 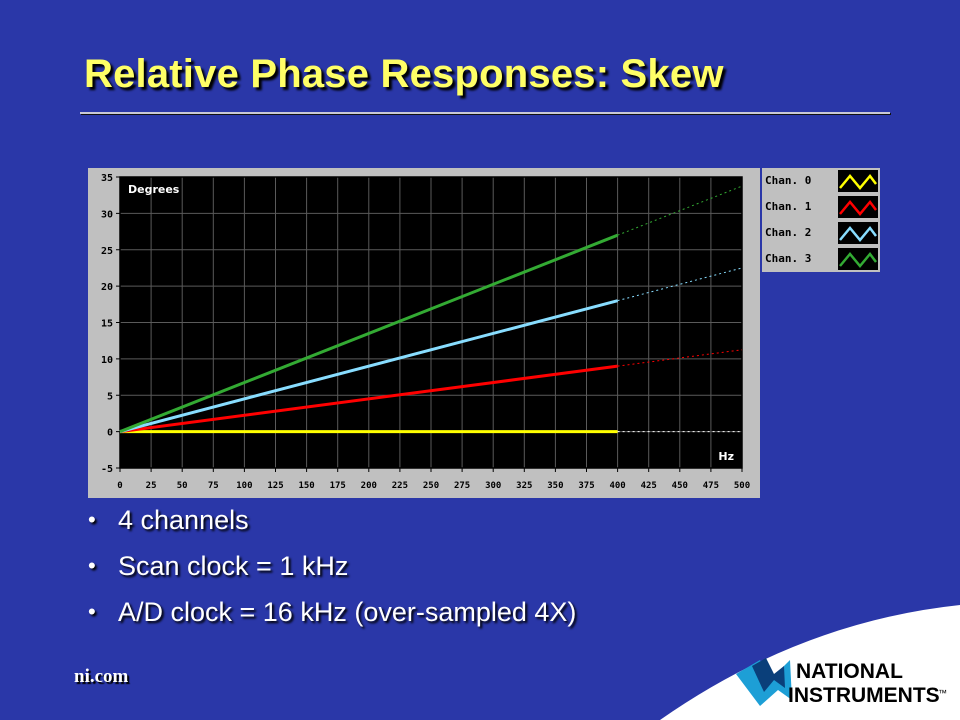 I want to click on legend-label: Chan. 1, so click(x=788, y=206).